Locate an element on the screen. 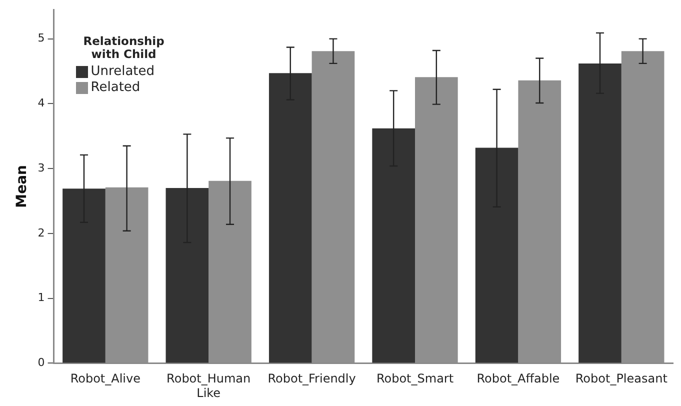 This screenshot has width=681, height=406. x-tick-label: Robot_Human Like is located at coordinates (208, 386).